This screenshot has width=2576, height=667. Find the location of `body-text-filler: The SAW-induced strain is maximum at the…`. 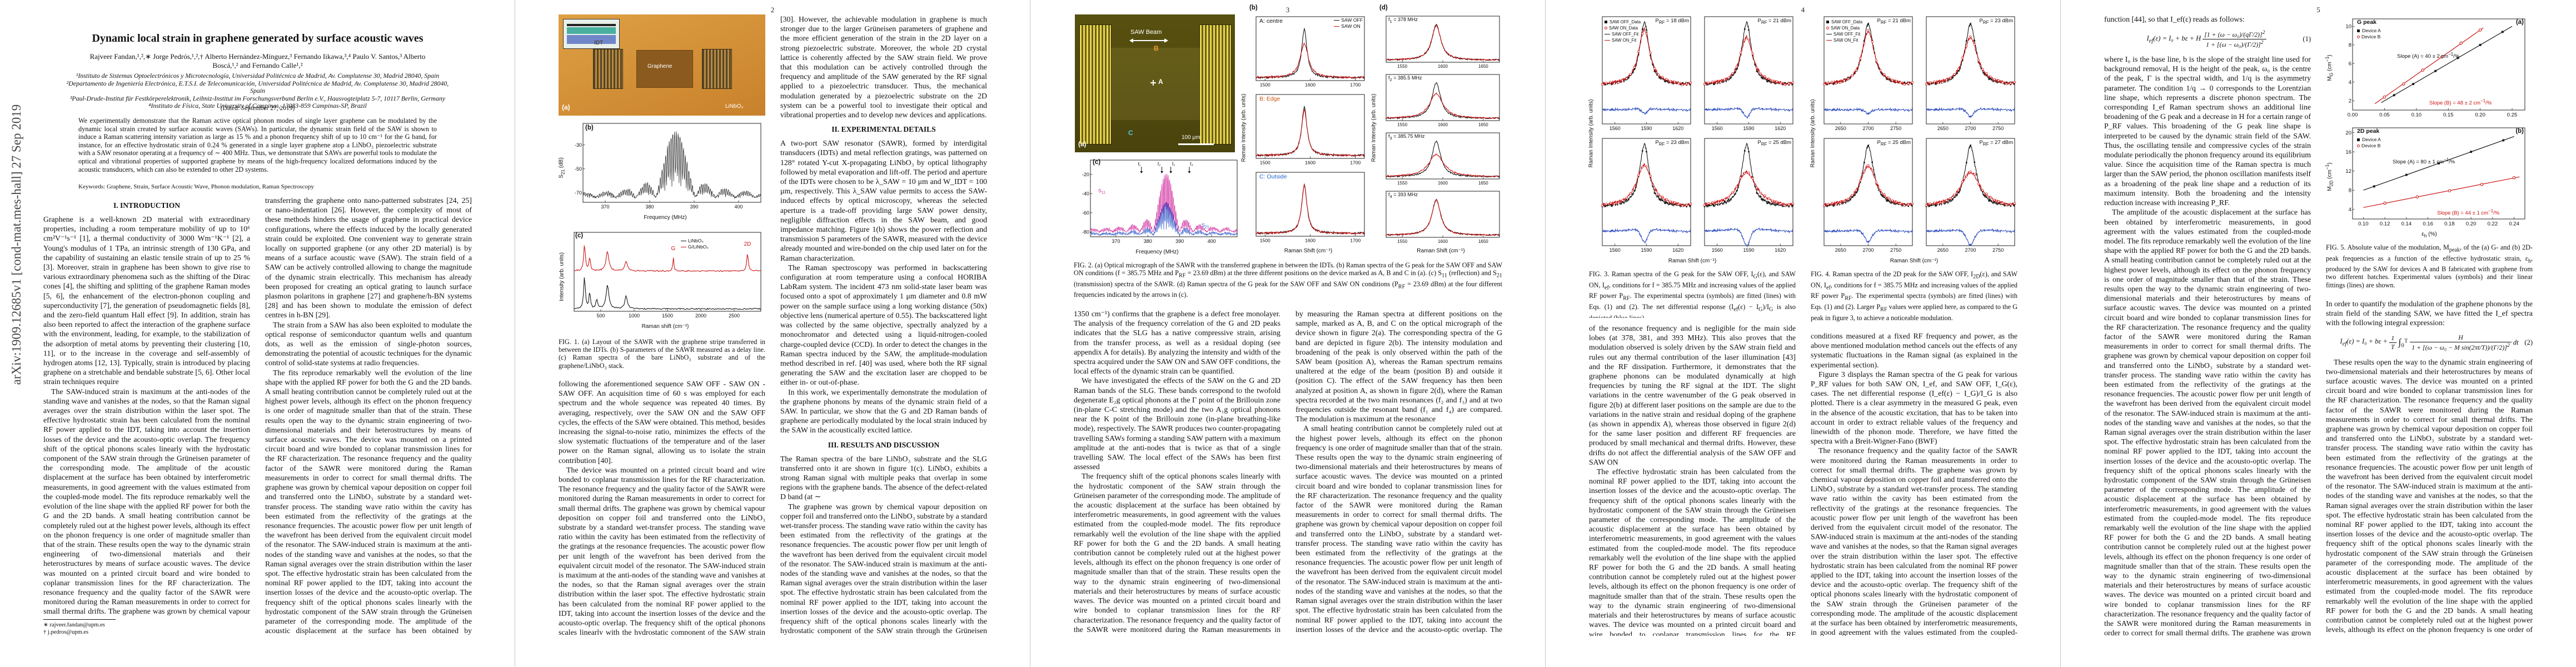

body-text-filler: The SAW-induced strain is maximum at the… is located at coordinates (146, 511).